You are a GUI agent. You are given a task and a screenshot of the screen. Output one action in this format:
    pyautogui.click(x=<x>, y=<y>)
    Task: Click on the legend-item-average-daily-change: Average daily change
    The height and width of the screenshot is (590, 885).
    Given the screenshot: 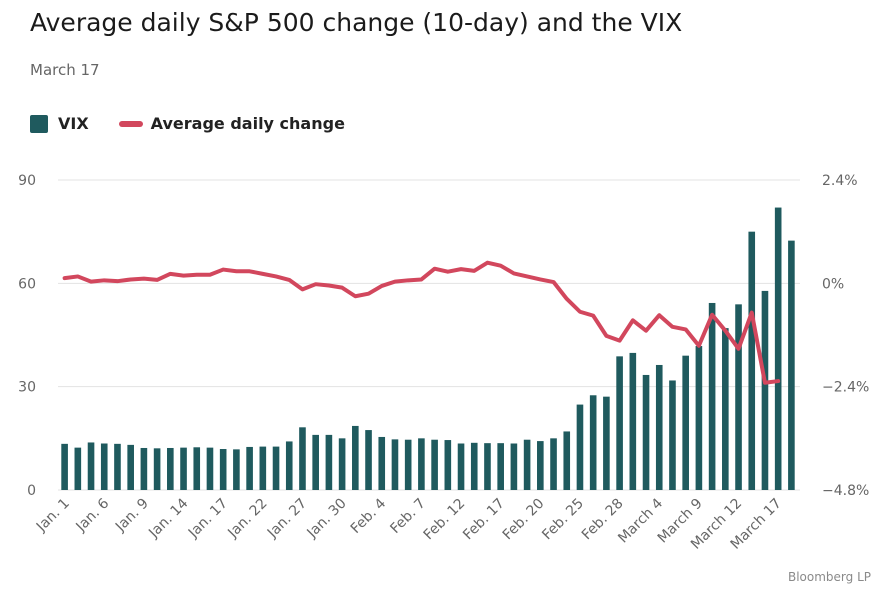 What is the action you would take?
    pyautogui.click(x=231, y=123)
    